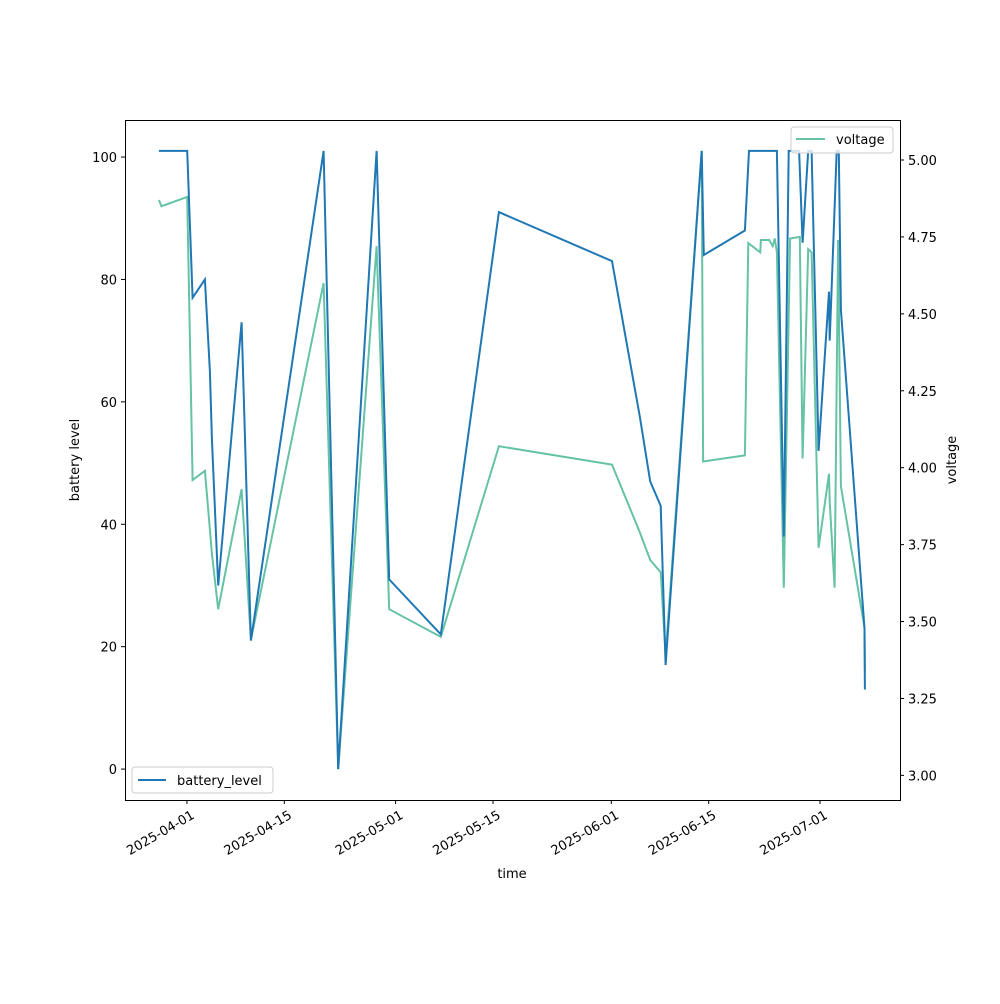  Describe the element at coordinates (922, 315) in the screenshot. I see `y2-tick-label: 4.50` at that location.